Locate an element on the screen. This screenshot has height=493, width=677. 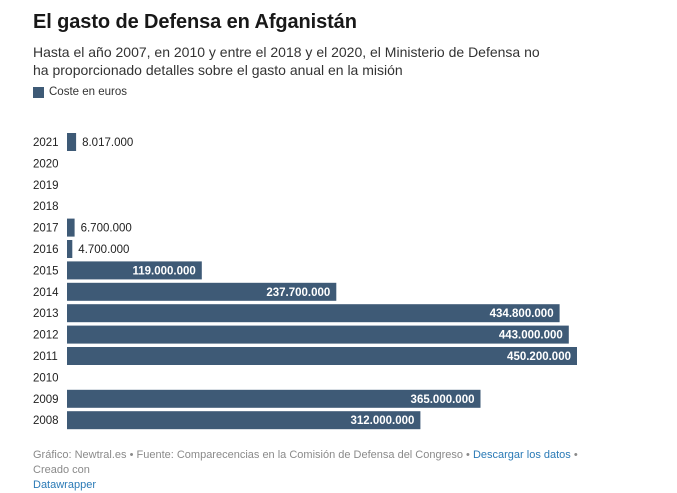
bar-2009 is located at coordinates (274, 398).